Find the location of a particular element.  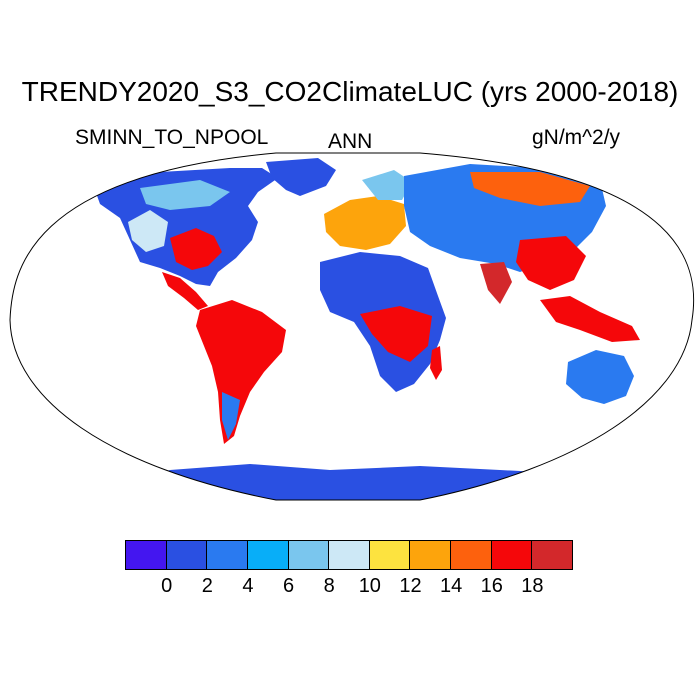

season-label: ANN is located at coordinates (350, 141).